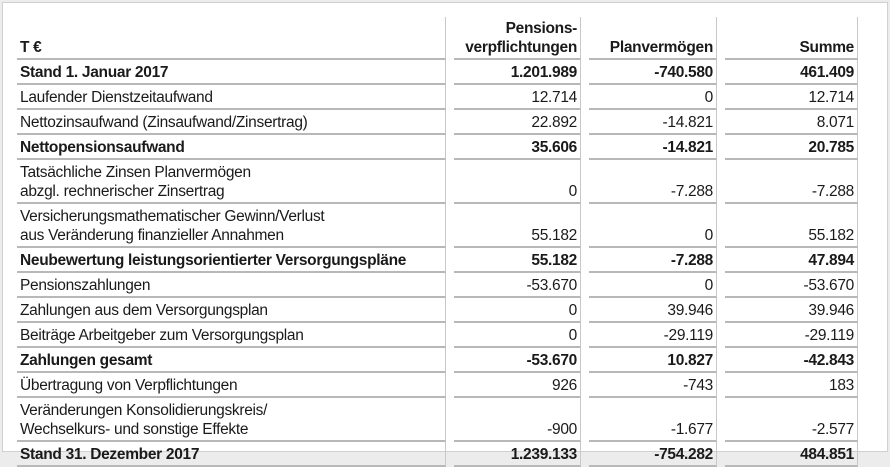 The height and width of the screenshot is (467, 890). Describe the element at coordinates (791, 182) in the screenshot. I see `summe-value: -7.288` at that location.